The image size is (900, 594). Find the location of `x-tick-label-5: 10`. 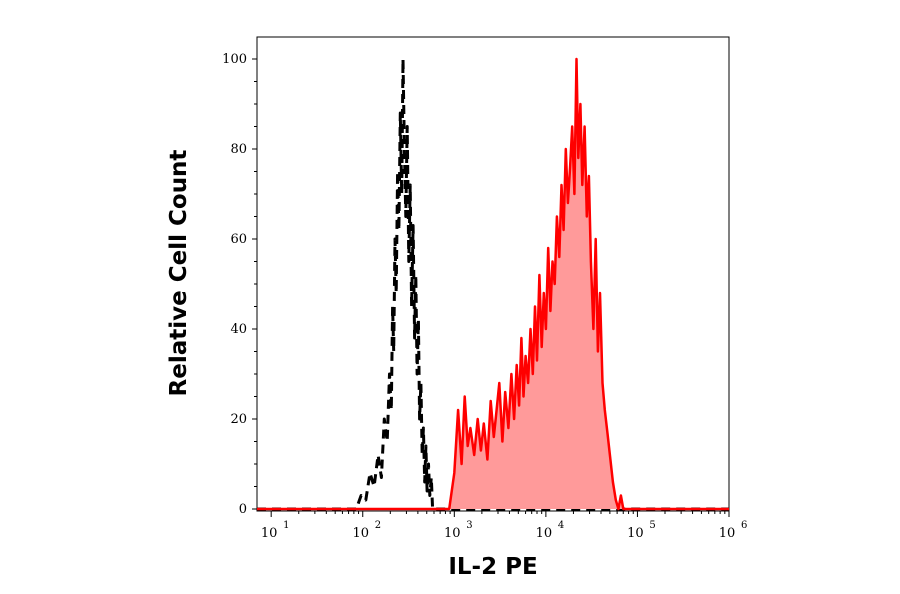

x-tick-label-5: 10 is located at coordinates (635, 533).